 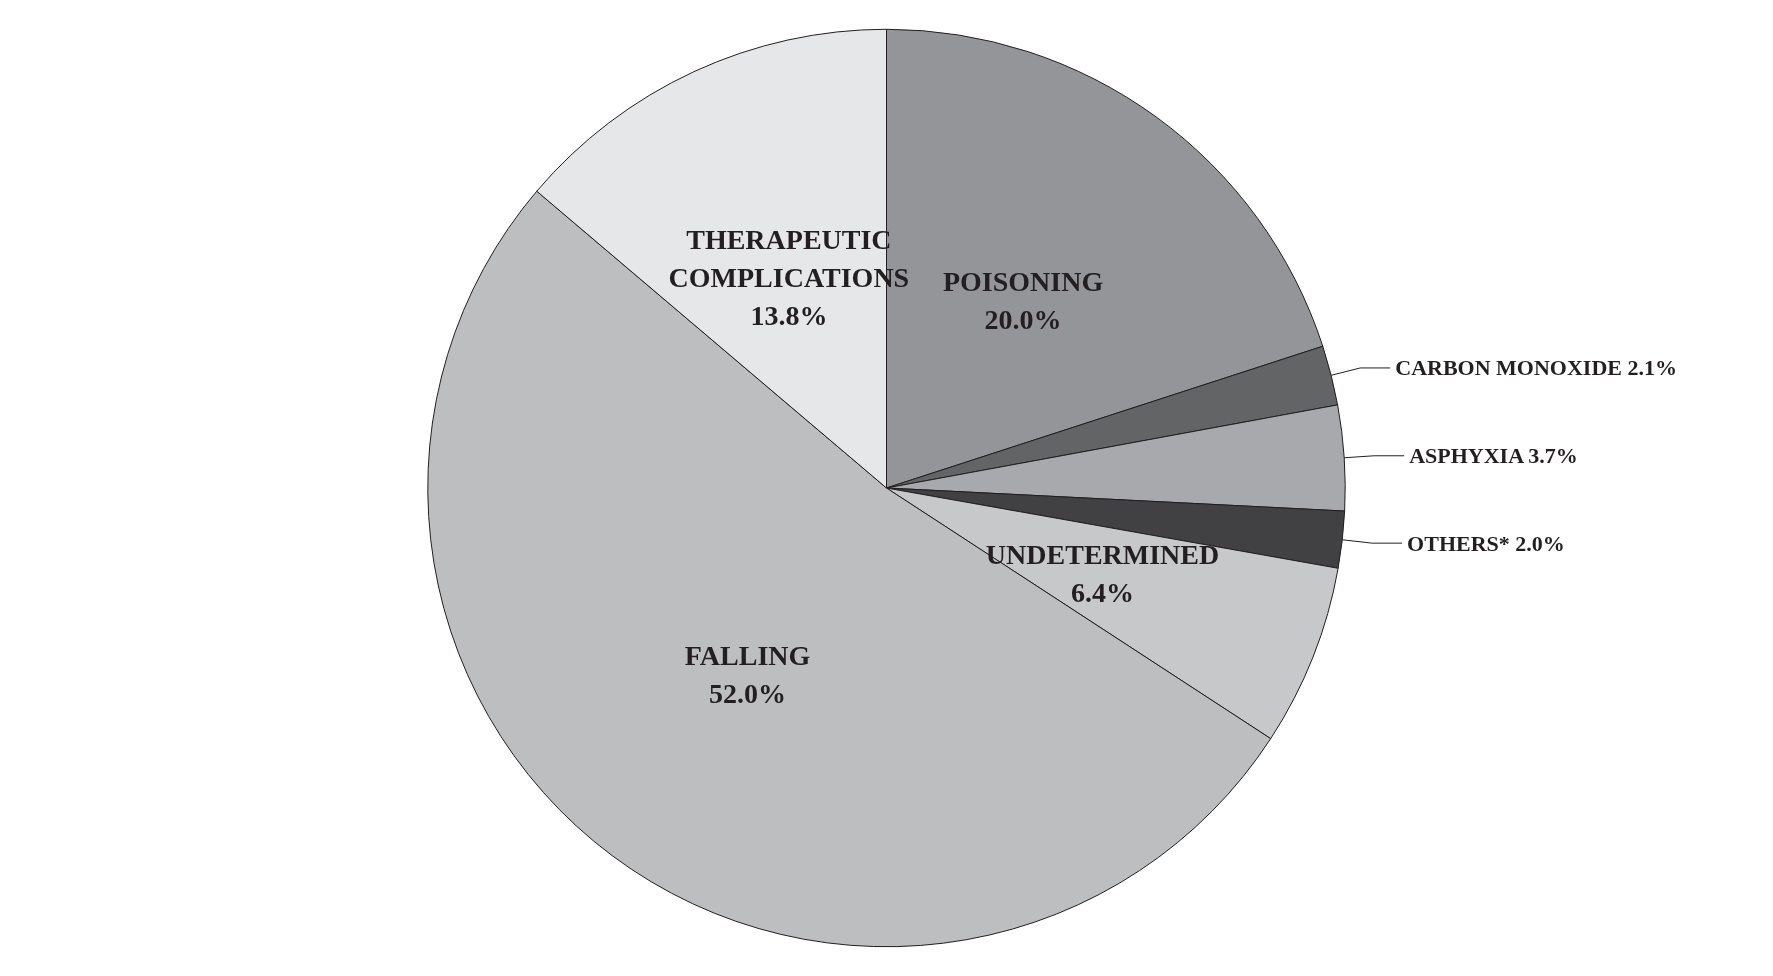 I want to click on slice-label: FALLING, so click(x=747, y=655).